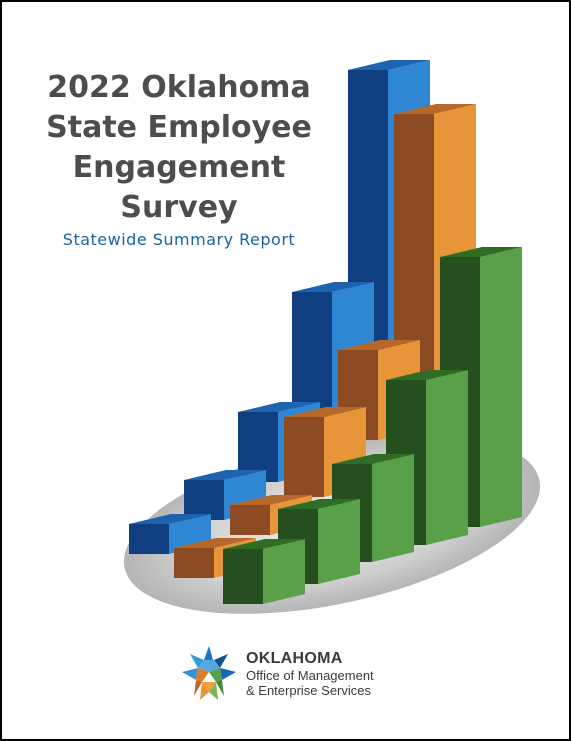 Image resolution: width=571 pixels, height=741 pixels. What do you see at coordinates (179, 127) in the screenshot?
I see `title-line-2: State Employee` at bounding box center [179, 127].